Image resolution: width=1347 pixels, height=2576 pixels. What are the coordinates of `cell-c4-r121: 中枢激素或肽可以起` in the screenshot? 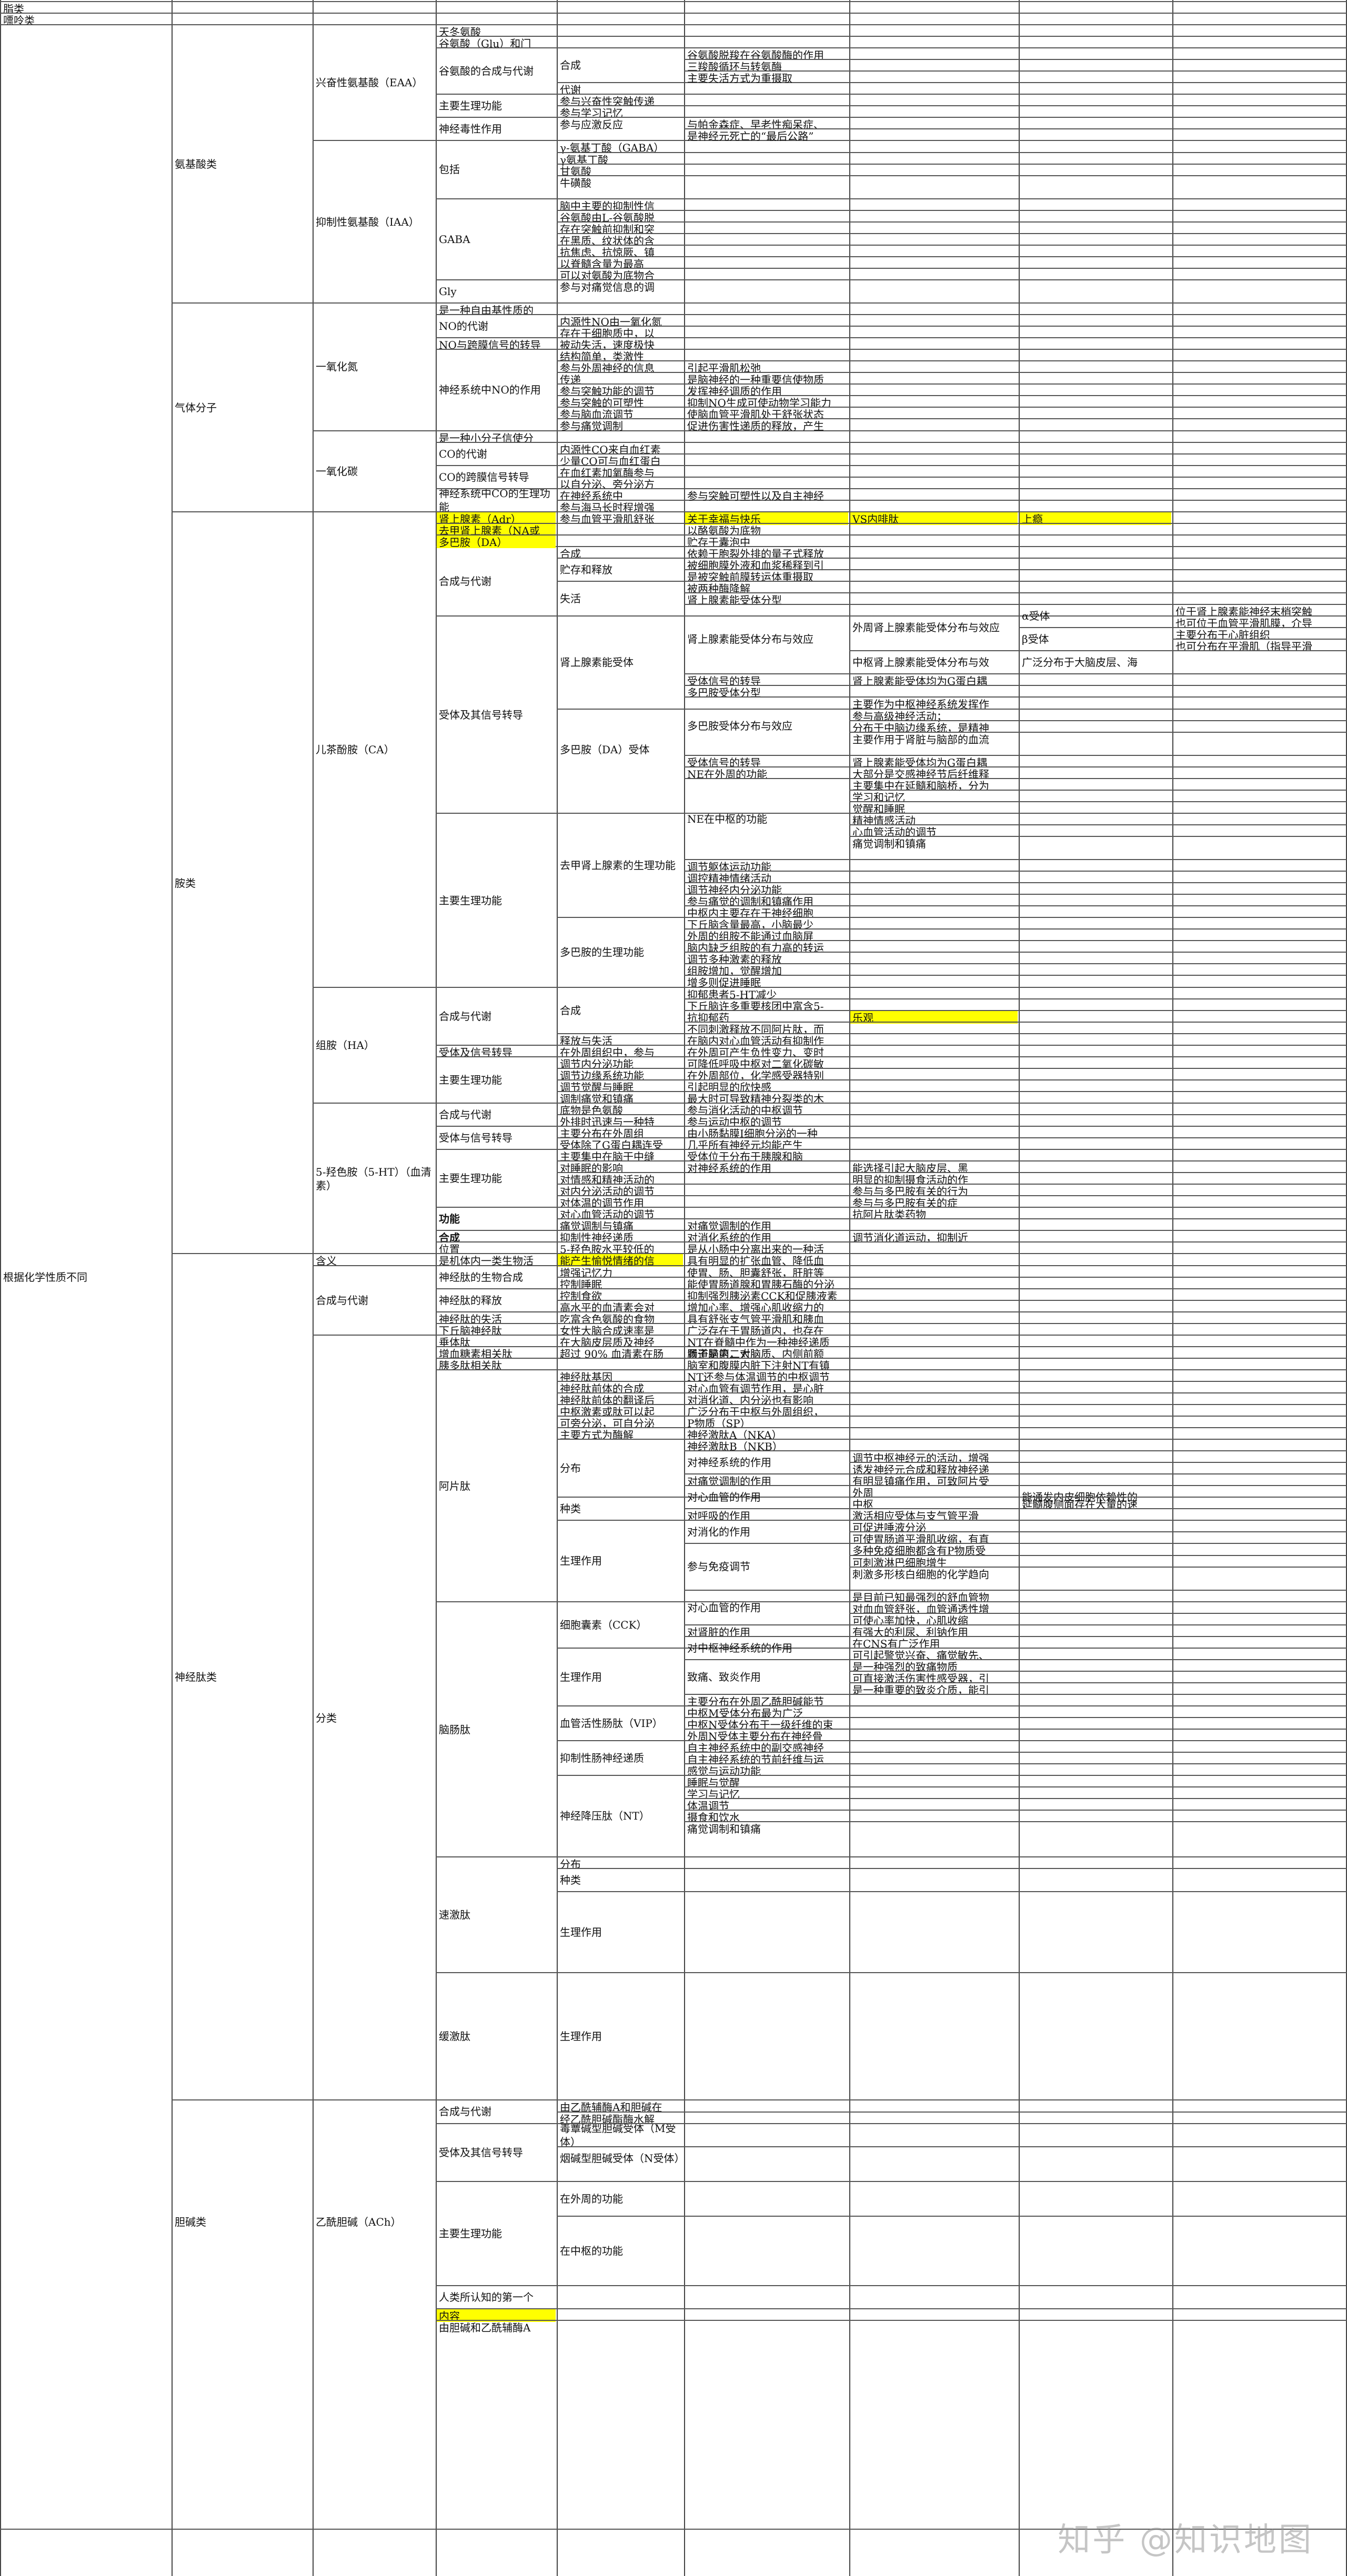 It's located at (607, 1412).